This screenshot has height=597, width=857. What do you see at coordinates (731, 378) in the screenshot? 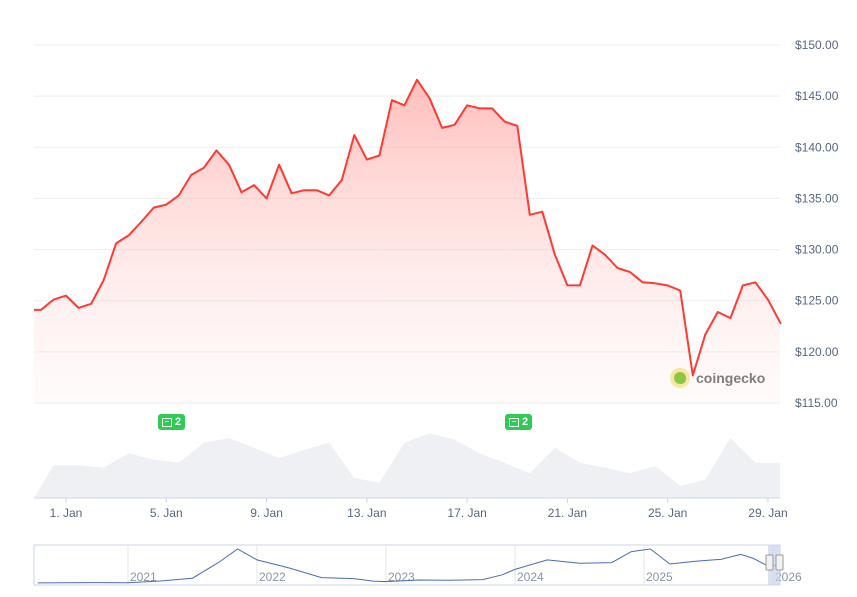
I see `watermark-text: coingecko` at bounding box center [731, 378].